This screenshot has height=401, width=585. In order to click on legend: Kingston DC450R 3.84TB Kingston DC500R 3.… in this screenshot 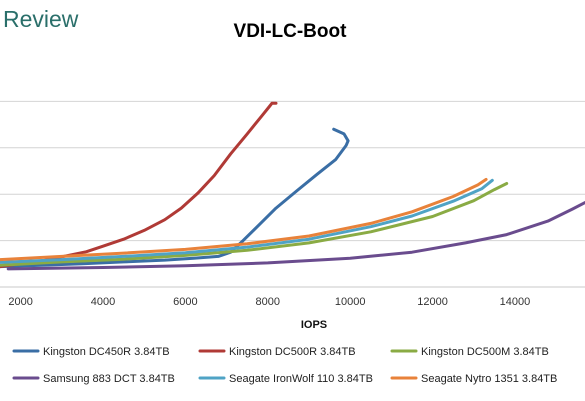, I will do `click(284, 365)`.